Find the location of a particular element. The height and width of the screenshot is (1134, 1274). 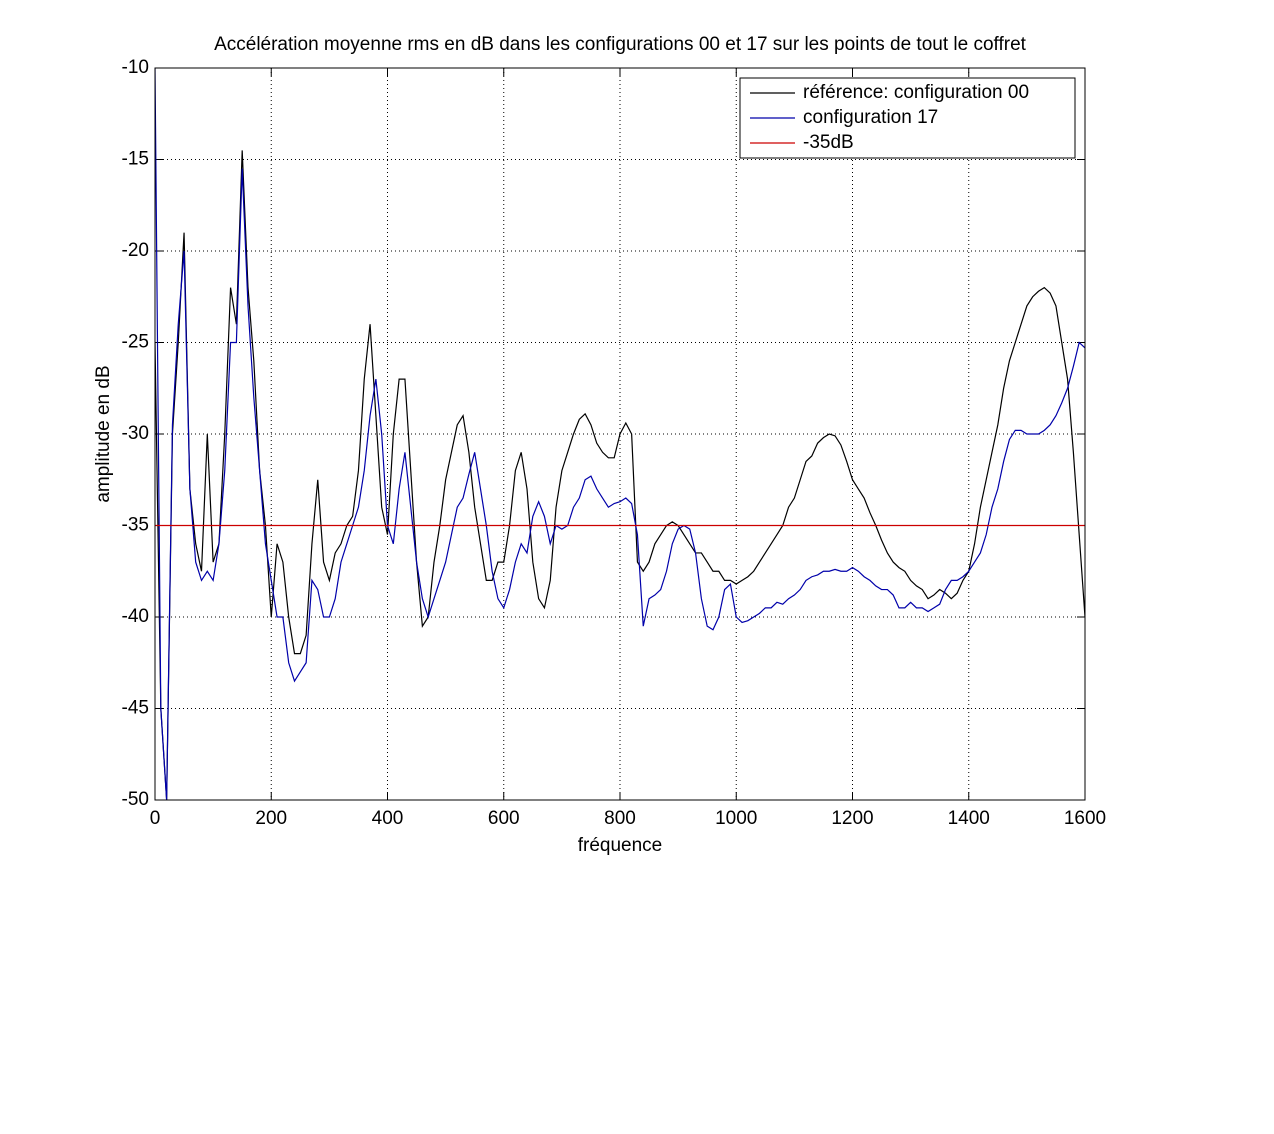

x-tick-label: 1000 is located at coordinates (736, 818).